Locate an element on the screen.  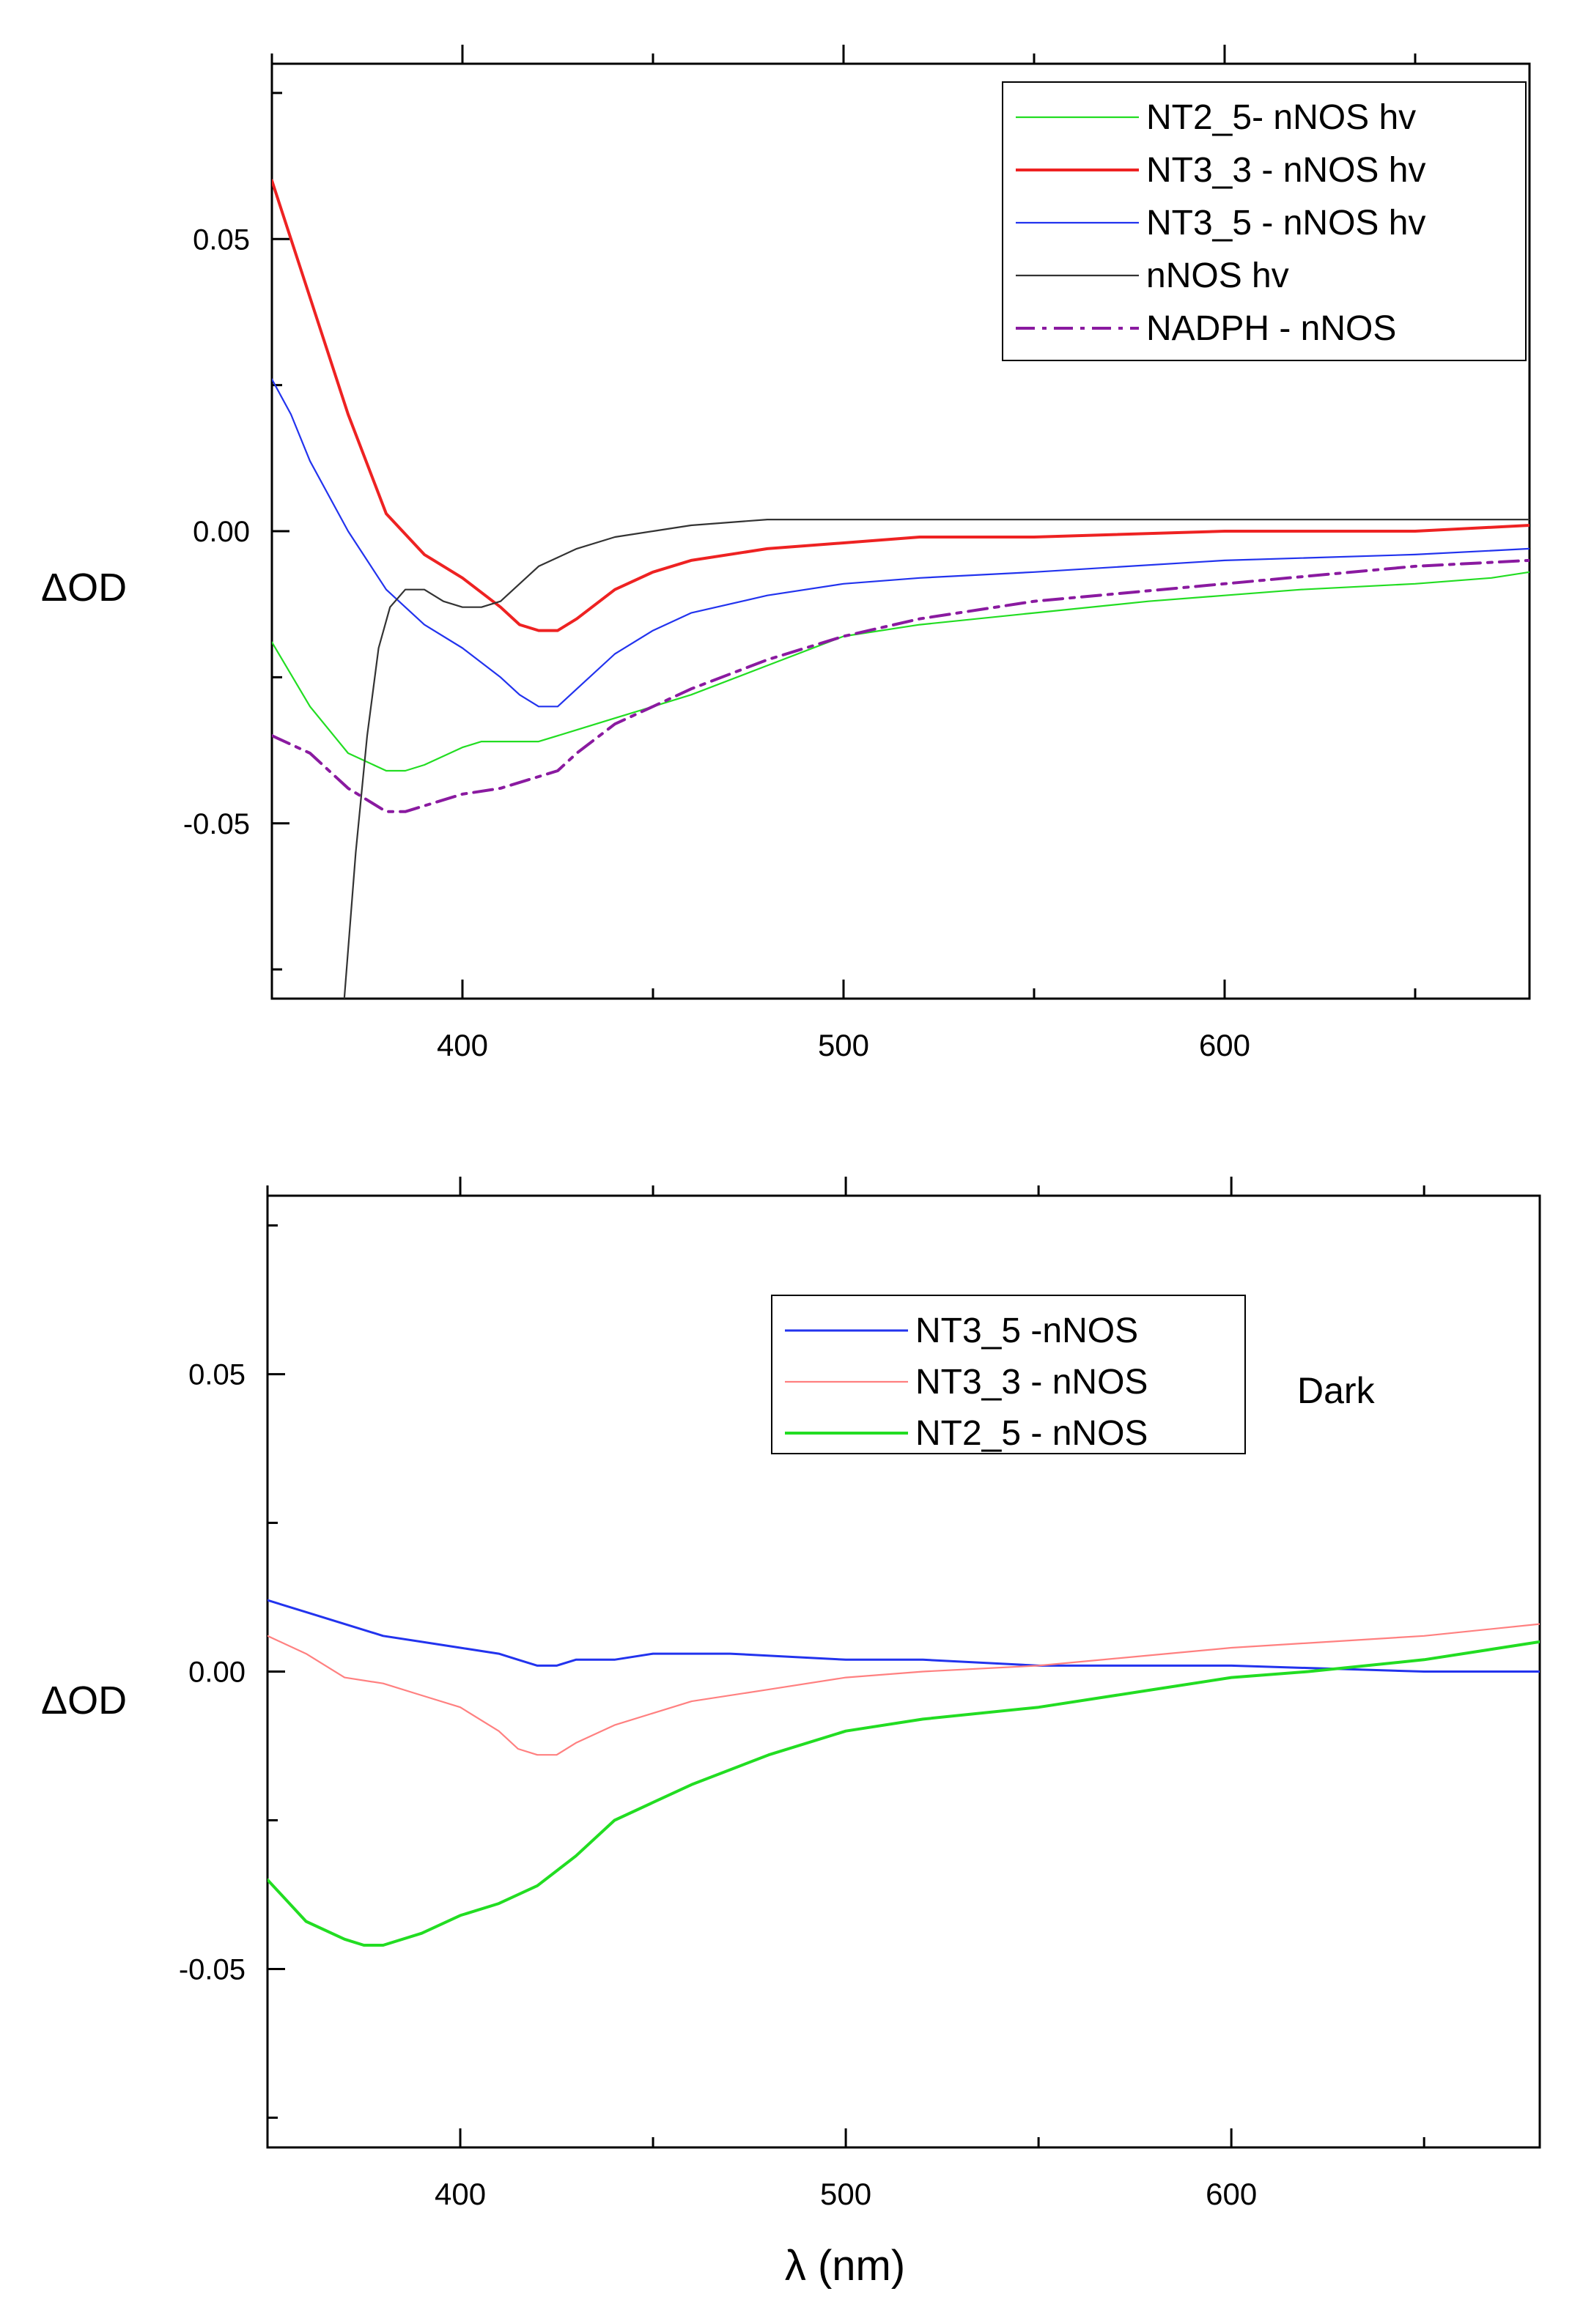
annotation-dark: Dark is located at coordinates (1337, 1390).